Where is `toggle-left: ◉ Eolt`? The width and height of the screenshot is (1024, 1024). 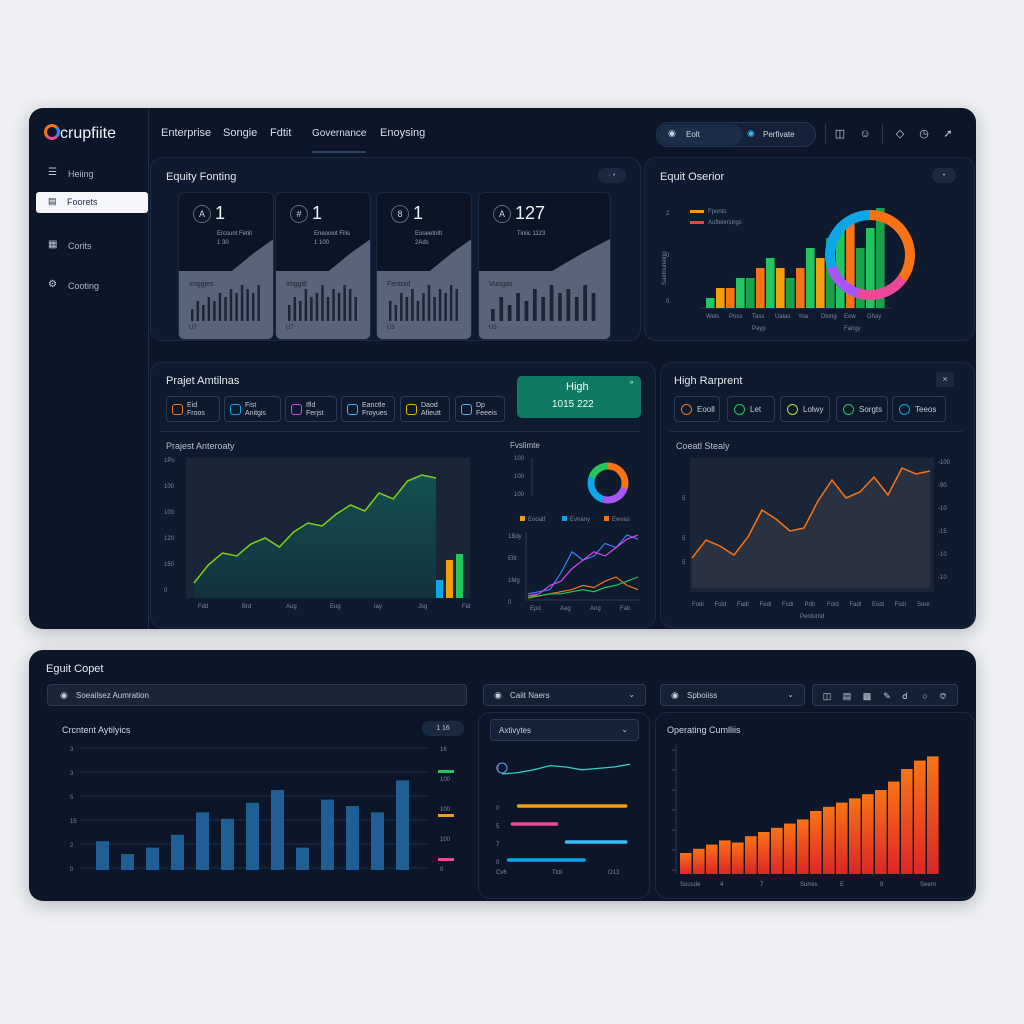 toggle-left: ◉ Eolt is located at coordinates (700, 134).